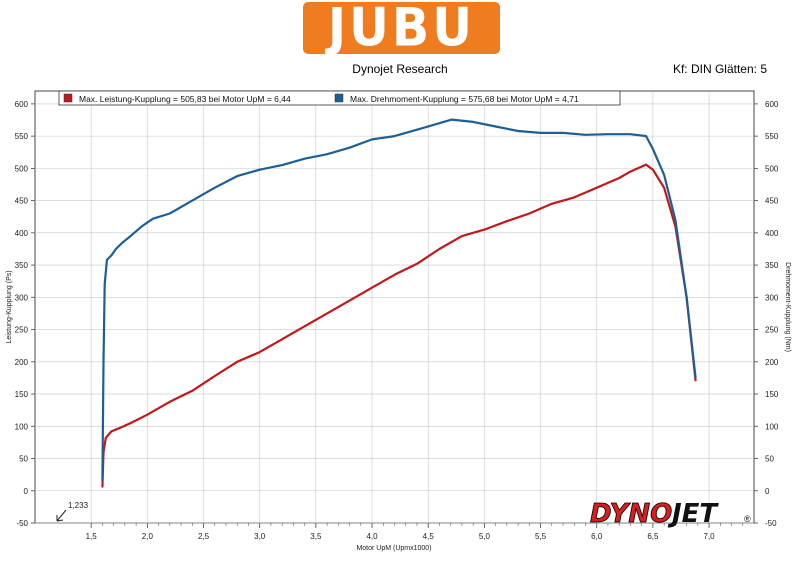 The width and height of the screenshot is (800, 565). Describe the element at coordinates (400, 69) in the screenshot. I see `chart-subtitle: Dynojet Research` at that location.